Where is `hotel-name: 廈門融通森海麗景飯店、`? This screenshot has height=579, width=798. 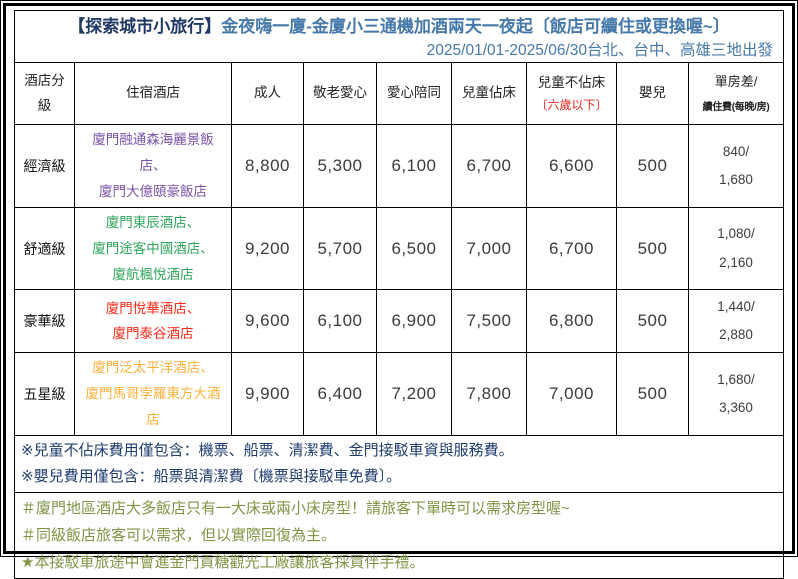
hotel-name: 廈門融通森海麗景飯店、 is located at coordinates (153, 152).